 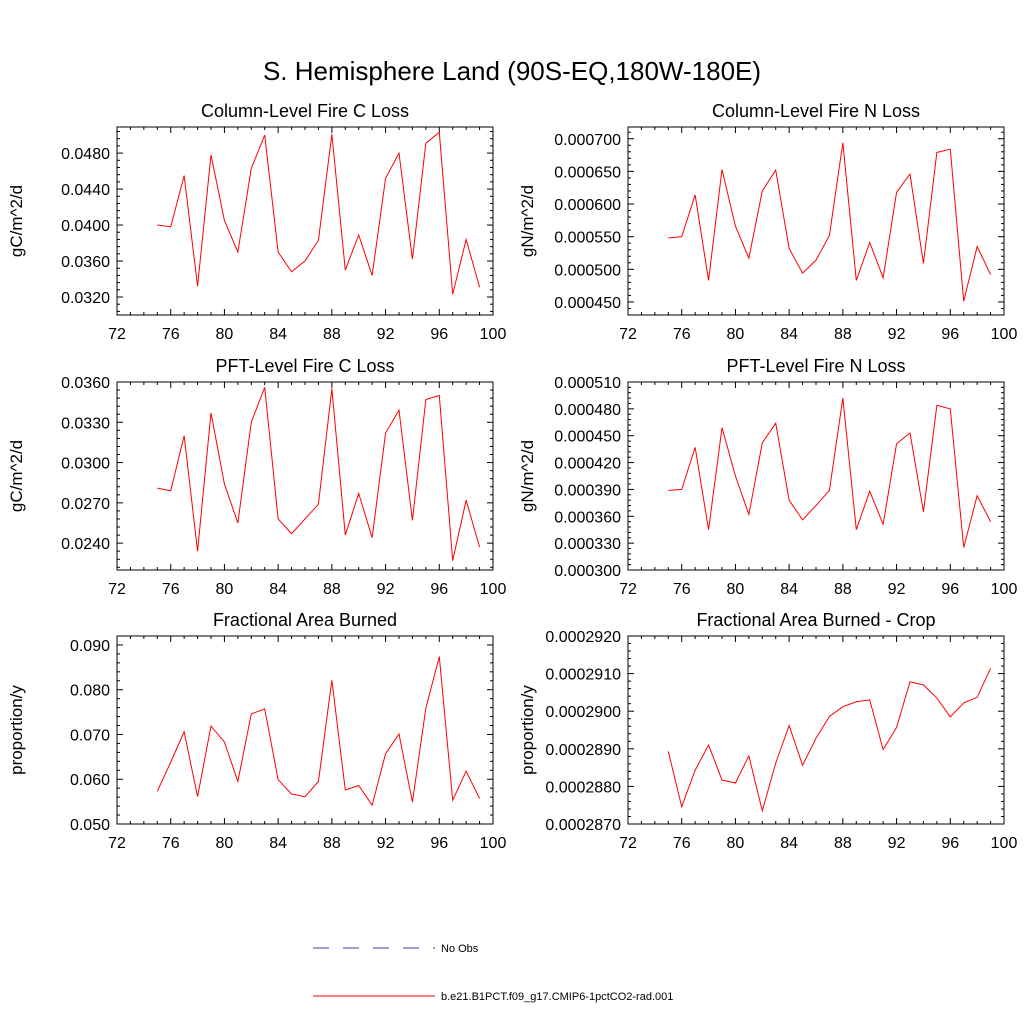 I want to click on series-line-pft-fire-c-loss, so click(x=319, y=474).